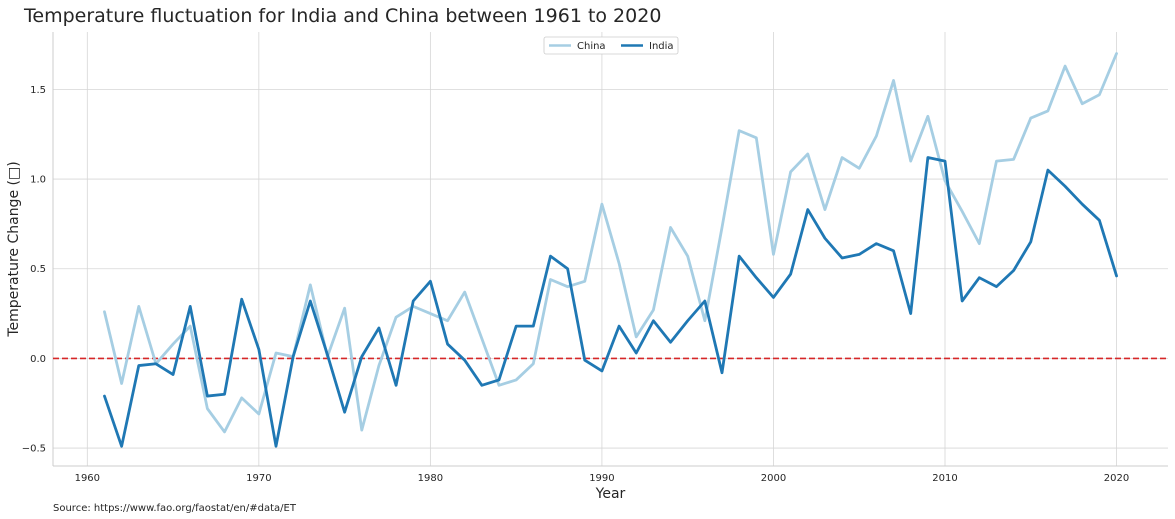 The image size is (1175, 519). What do you see at coordinates (610, 494) in the screenshot?
I see `x-axis-label: Year` at bounding box center [610, 494].